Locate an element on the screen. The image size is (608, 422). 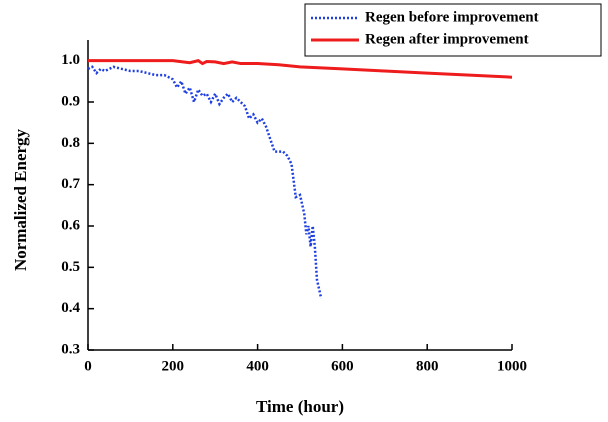
y-tick-label: 0.7 is located at coordinates (70, 184).